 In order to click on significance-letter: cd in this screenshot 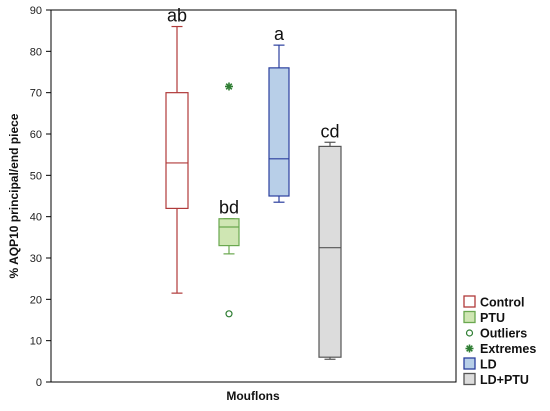, I will do `click(329, 131)`.